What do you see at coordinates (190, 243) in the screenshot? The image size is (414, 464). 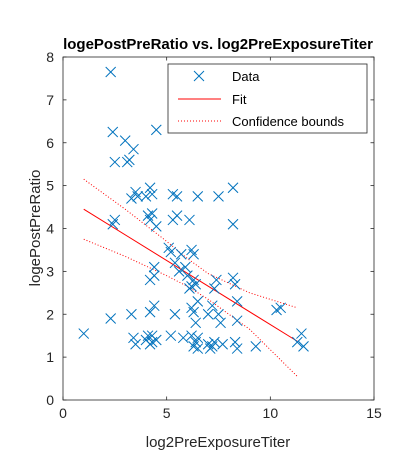 I see `confidence-bound-upper` at bounding box center [190, 243].